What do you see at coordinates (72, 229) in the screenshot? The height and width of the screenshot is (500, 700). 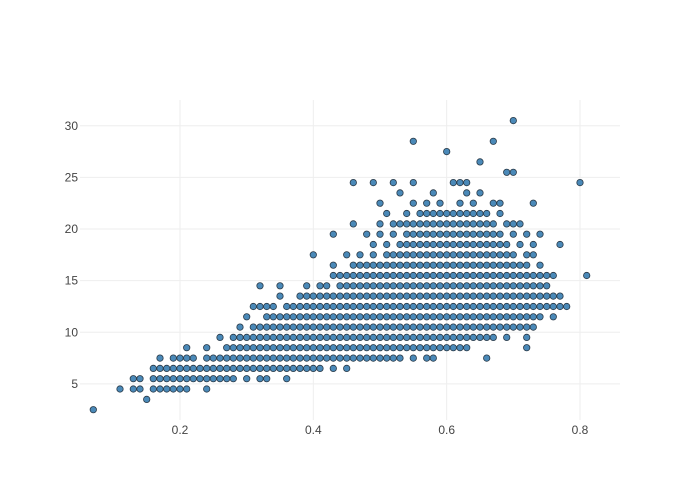 I see `y-tick-label: 20` at bounding box center [72, 229].